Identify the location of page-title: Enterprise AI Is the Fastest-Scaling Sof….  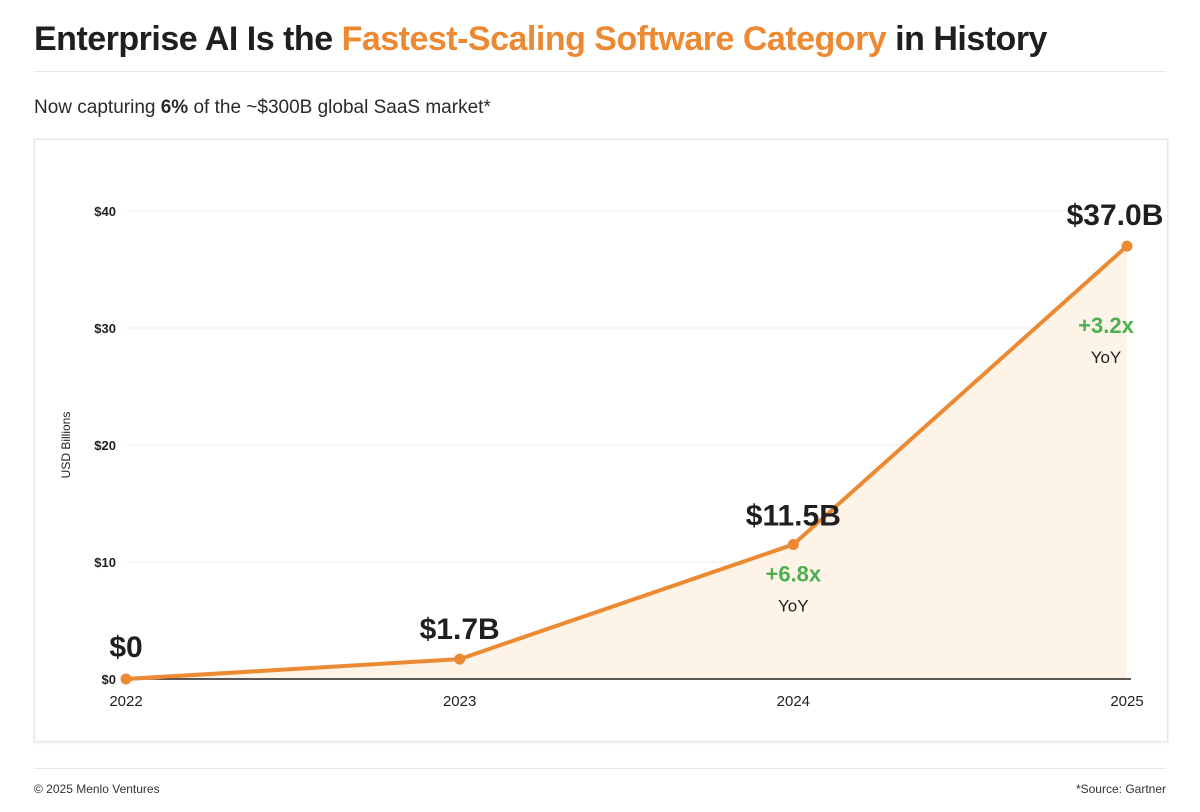
(540, 39).